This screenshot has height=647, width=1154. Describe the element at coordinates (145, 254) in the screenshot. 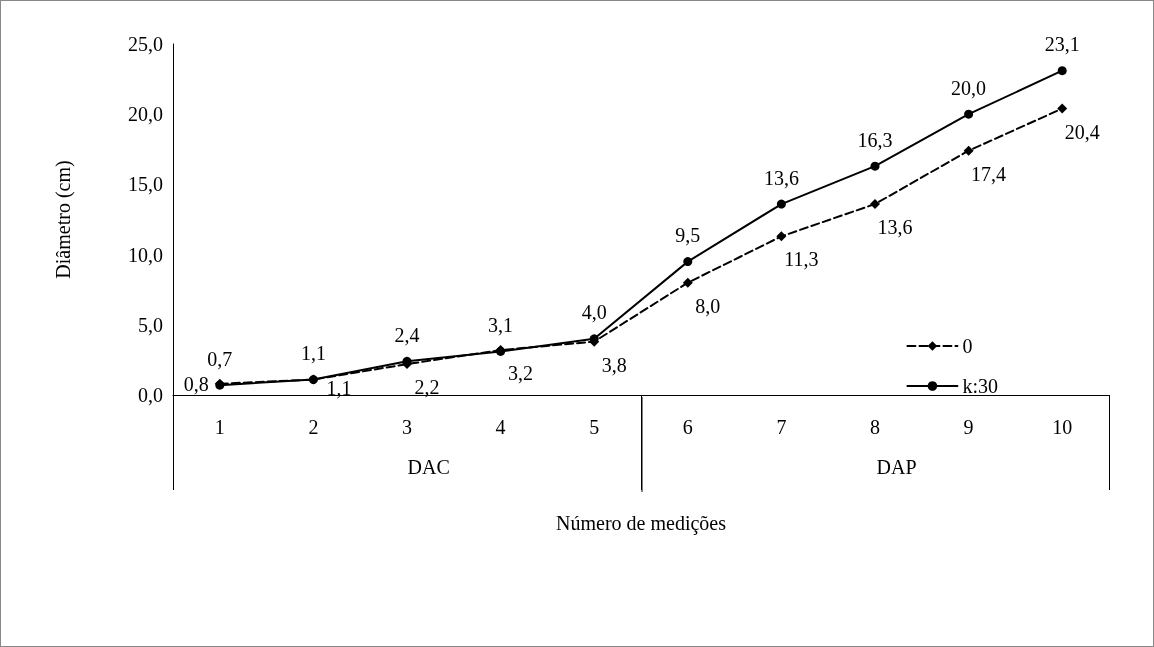

I see `y-tick-label: 10,0` at that location.